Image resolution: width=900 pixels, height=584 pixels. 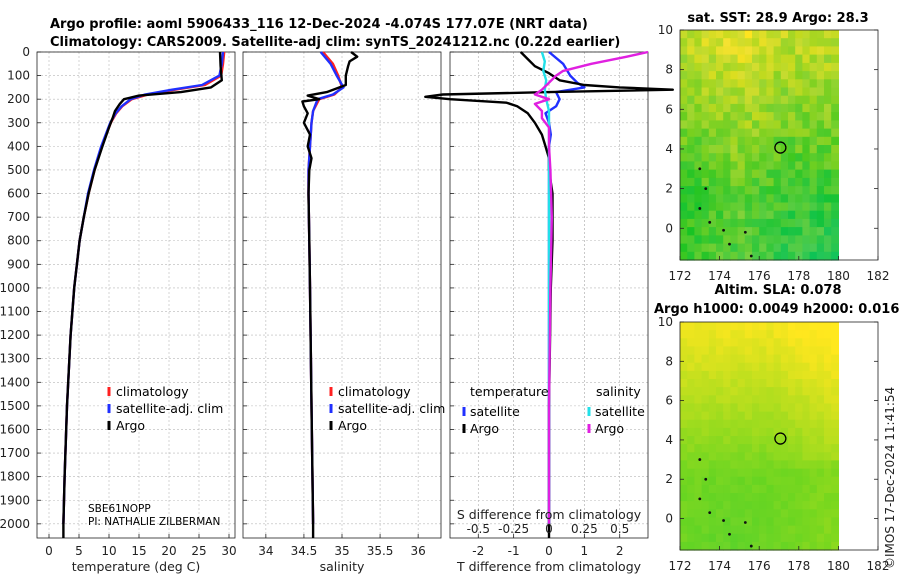 I want to click on y-tick-label: 400, so click(x=18, y=146).